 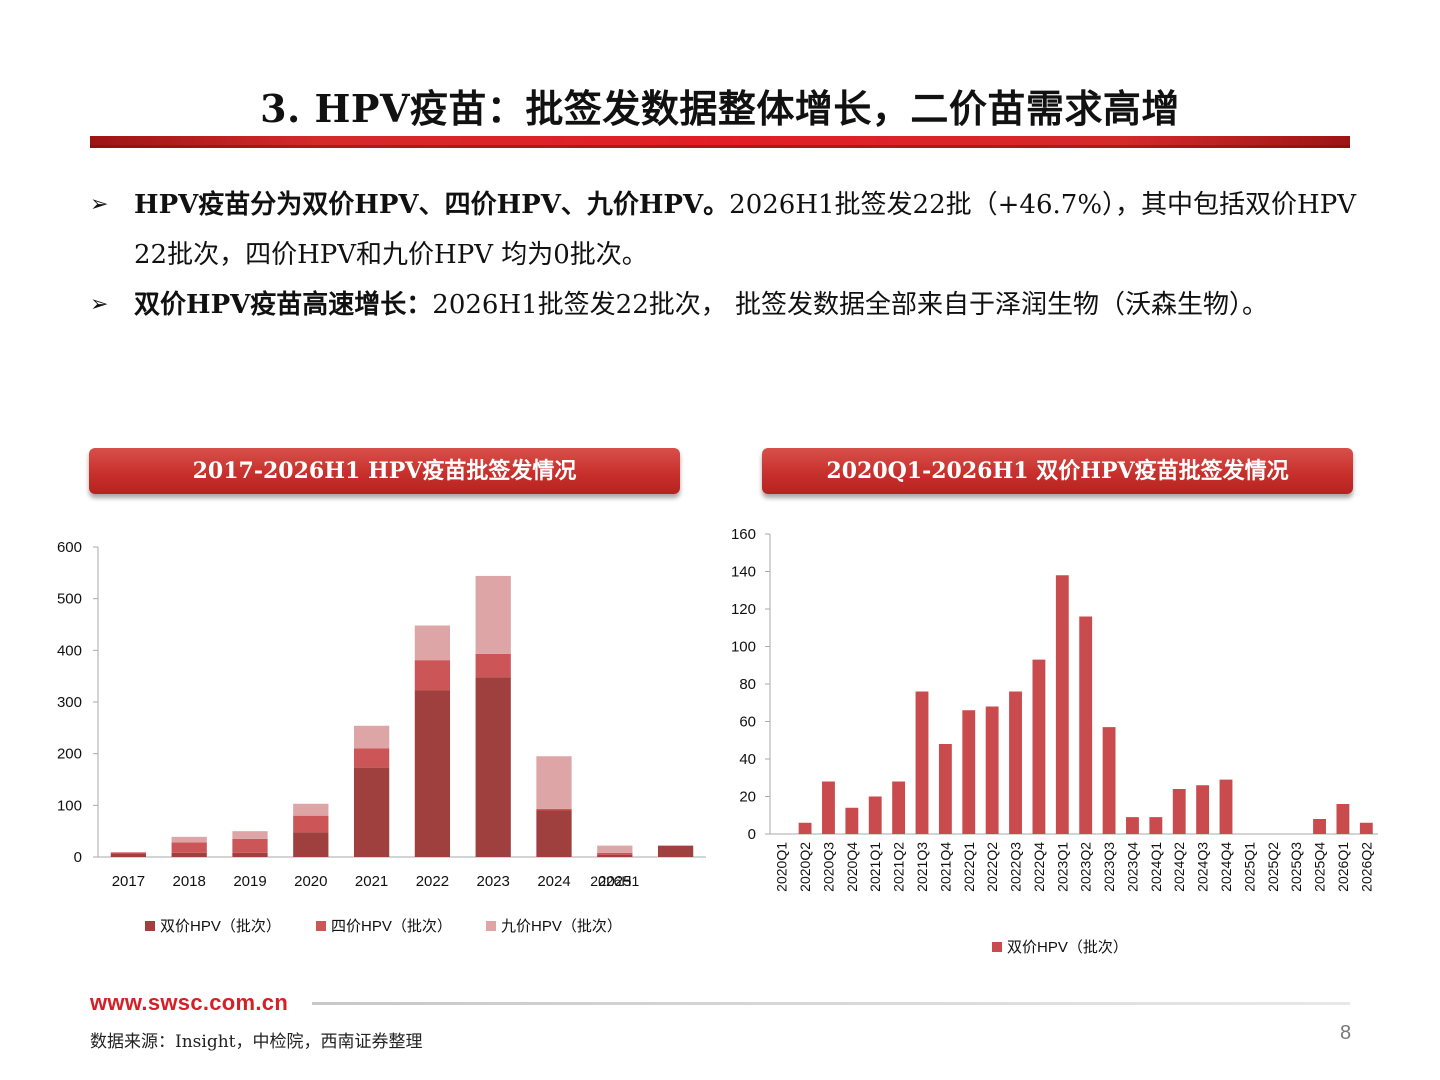 What do you see at coordinates (747, 759) in the screenshot?
I see `chart-2-y-tick-label: 40` at bounding box center [747, 759].